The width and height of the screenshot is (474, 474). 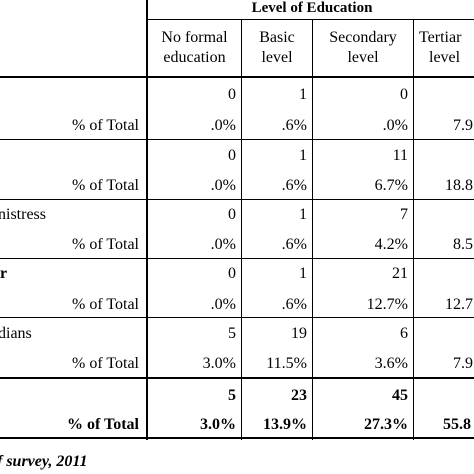 I want to click on pct-cell: 6.7%, so click(x=391, y=185).